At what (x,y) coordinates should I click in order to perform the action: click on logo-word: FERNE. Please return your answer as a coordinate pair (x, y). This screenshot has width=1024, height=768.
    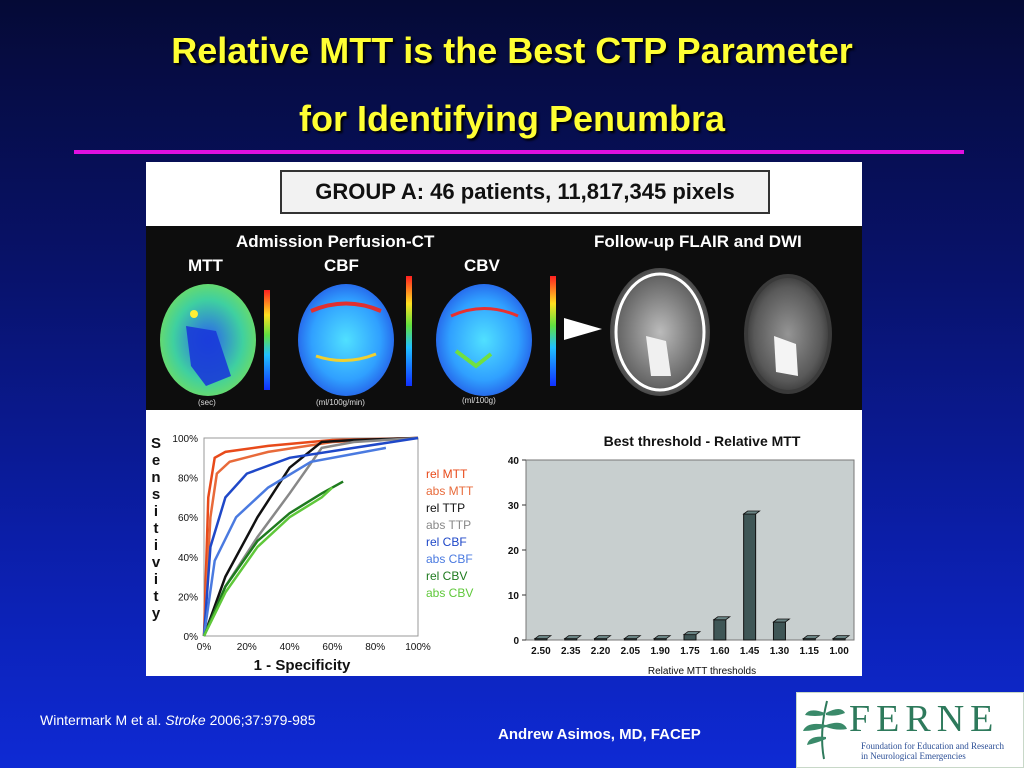
    Looking at the image, I should click on (924, 719).